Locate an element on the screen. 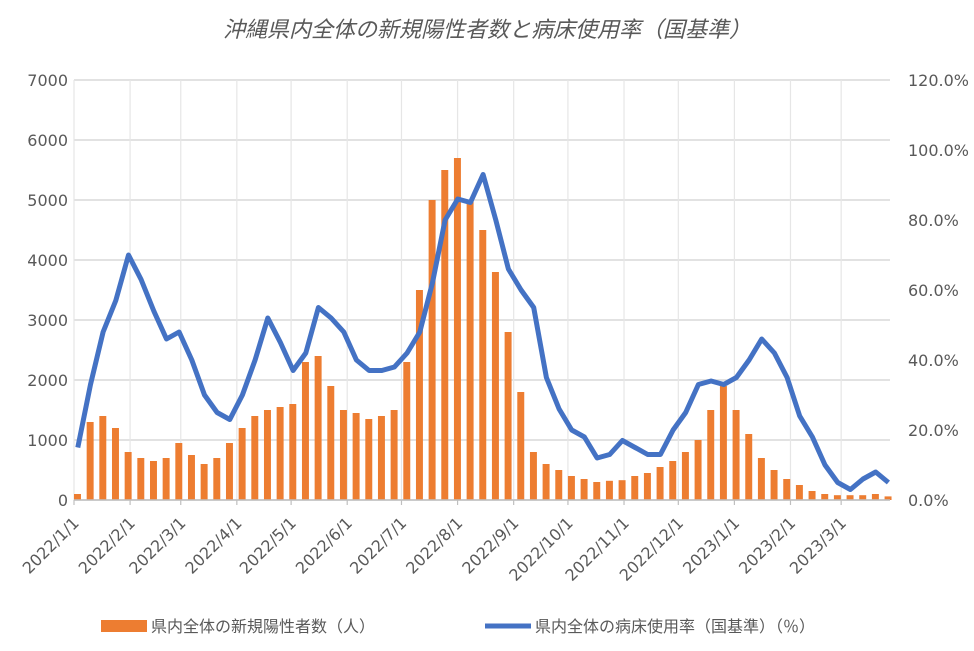  x-tick-label: 2022/1/1 is located at coordinates (51, 545).